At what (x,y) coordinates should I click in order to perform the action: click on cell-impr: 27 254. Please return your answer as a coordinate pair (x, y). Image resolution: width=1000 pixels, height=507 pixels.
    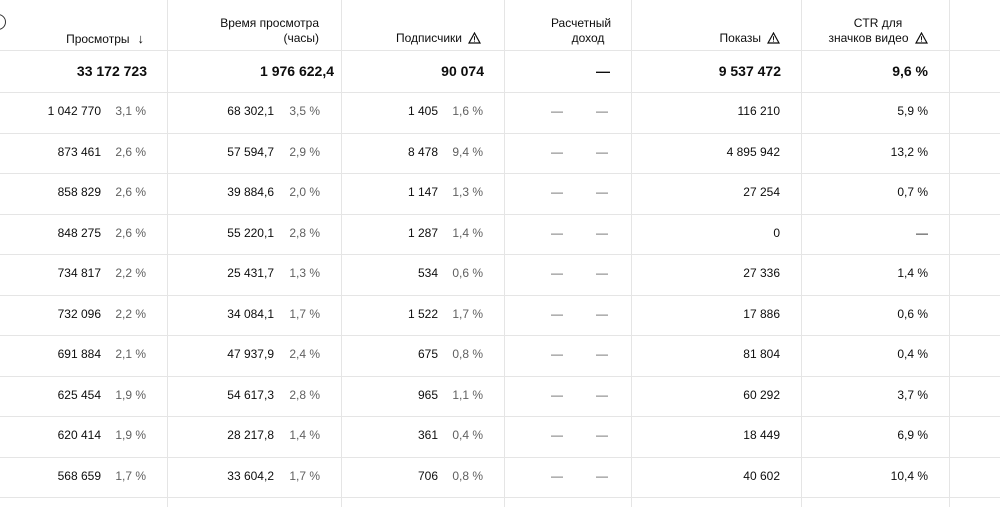
    Looking at the image, I should click on (761, 192).